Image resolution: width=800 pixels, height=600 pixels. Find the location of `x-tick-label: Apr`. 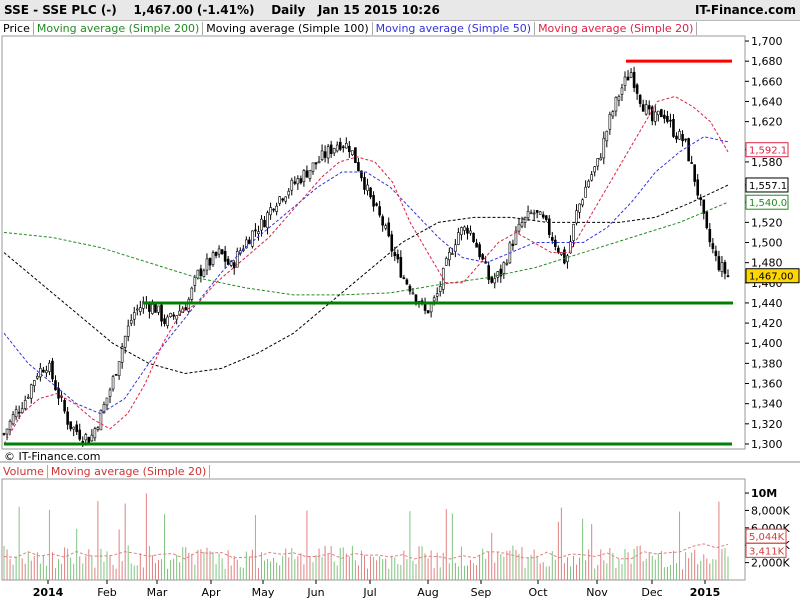

x-tick-label: Apr is located at coordinates (211, 592).